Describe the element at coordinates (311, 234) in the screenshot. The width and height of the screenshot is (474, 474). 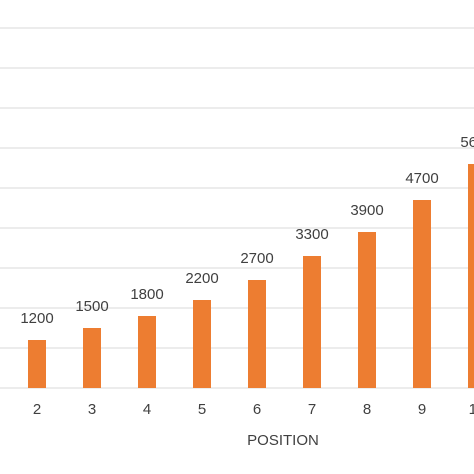
I see `data-label: 3300` at that location.